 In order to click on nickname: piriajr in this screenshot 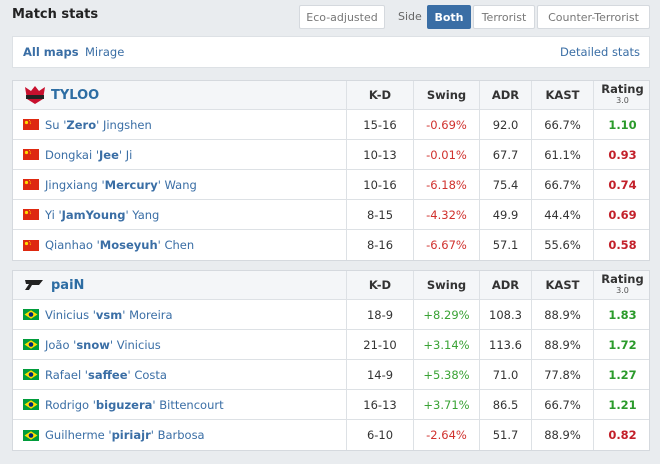, I will do `click(131, 435)`.